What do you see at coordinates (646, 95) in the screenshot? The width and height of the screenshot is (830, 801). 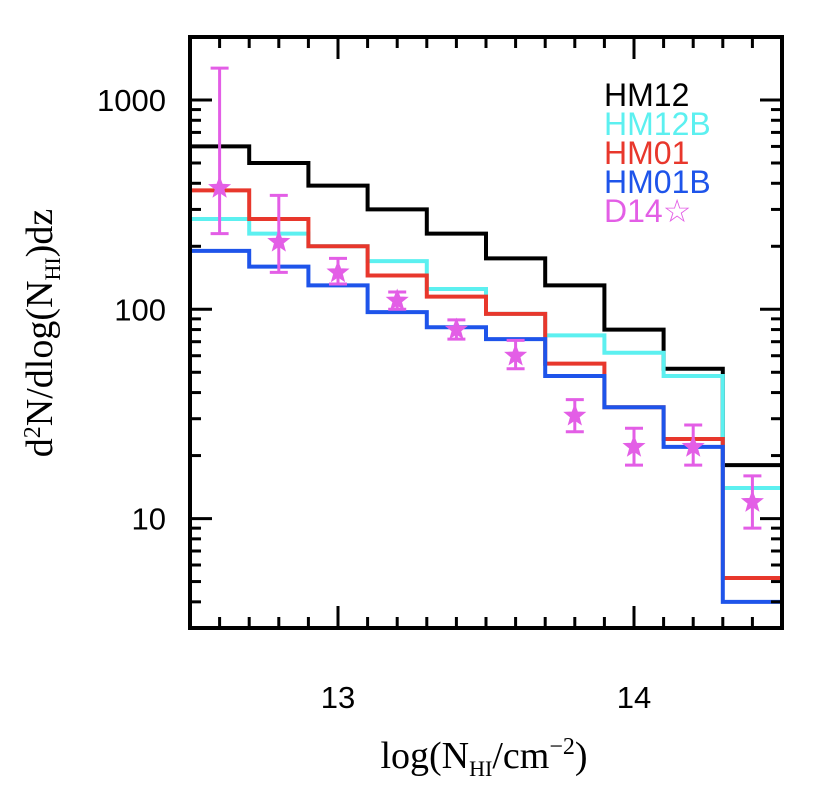 I see `legend-entry-hm12: HM12` at bounding box center [646, 95].